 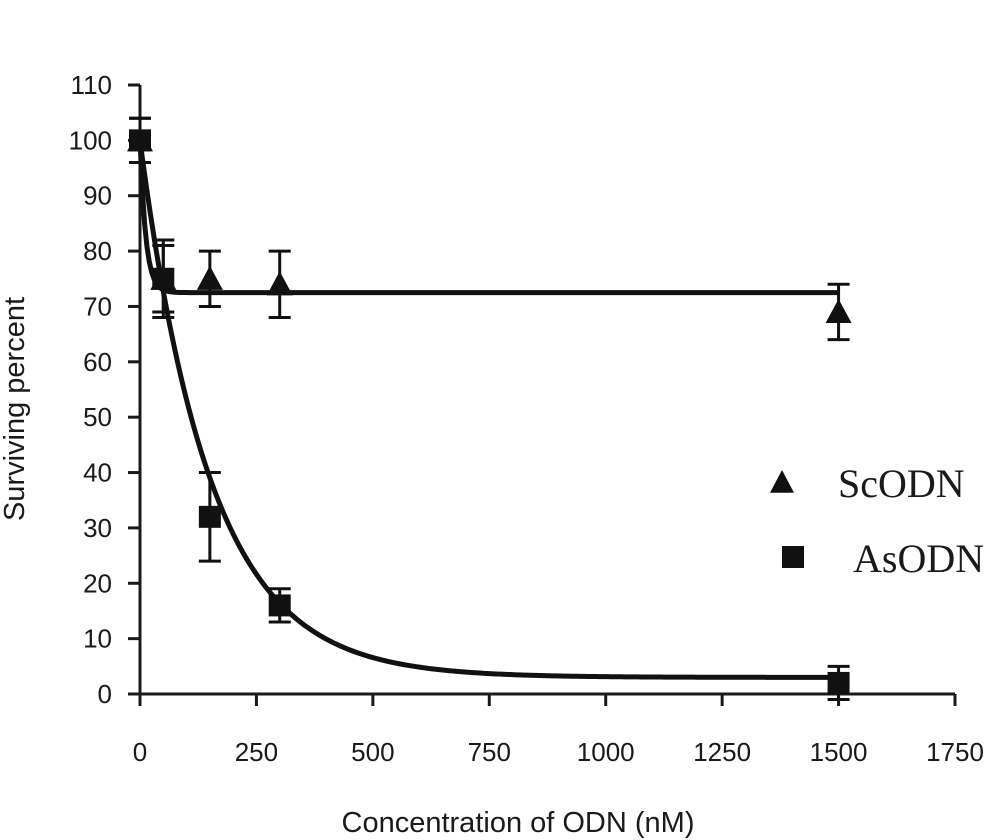 What do you see at coordinates (793, 557) in the screenshot?
I see `legend-marker-asodn` at bounding box center [793, 557].